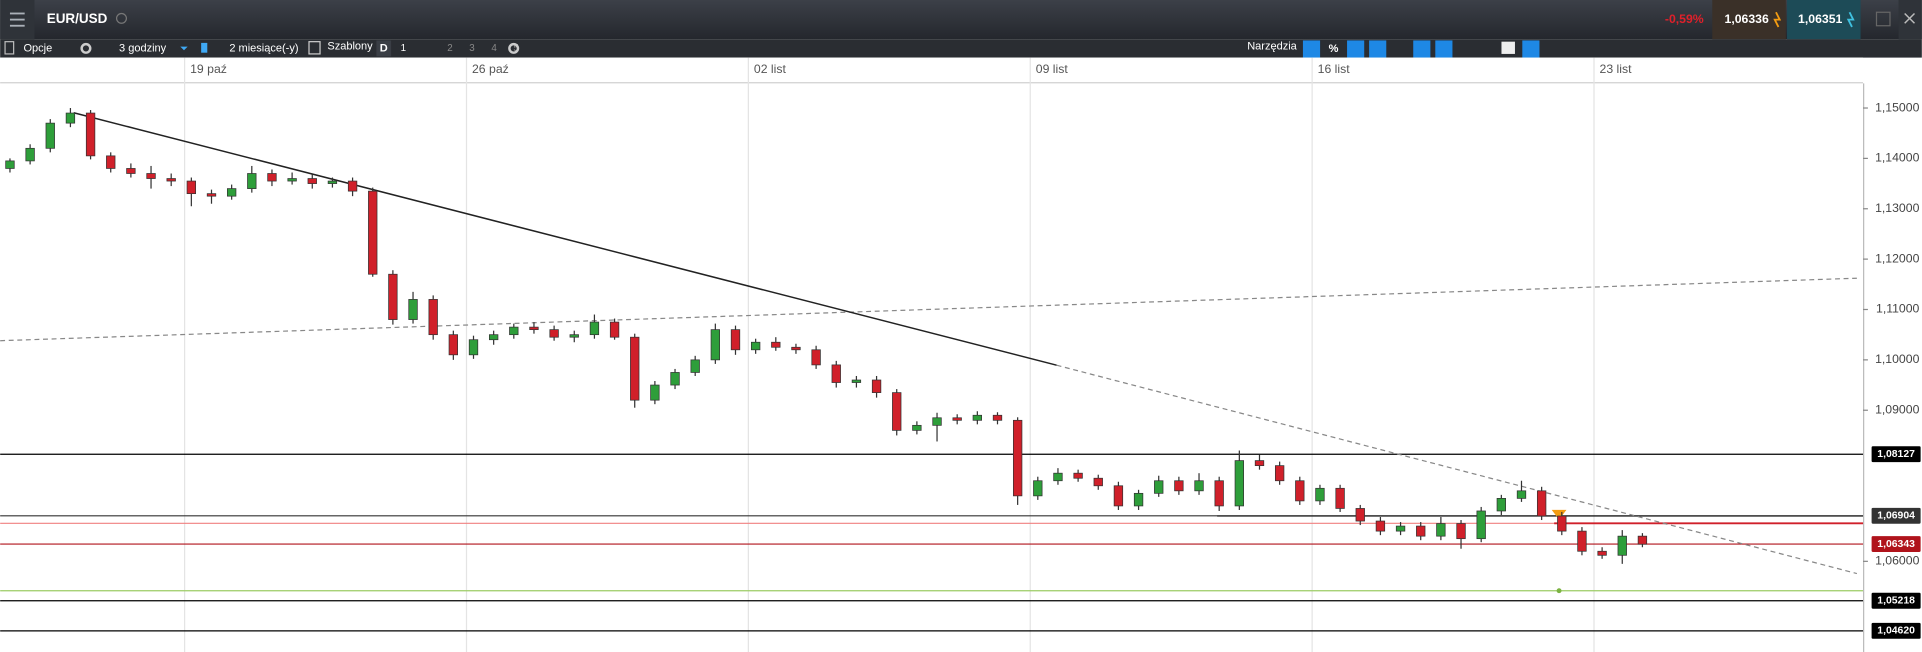 The width and height of the screenshot is (1922, 652). Describe the element at coordinates (1052, 69) in the screenshot. I see `x-tick-label: 09 list` at that location.